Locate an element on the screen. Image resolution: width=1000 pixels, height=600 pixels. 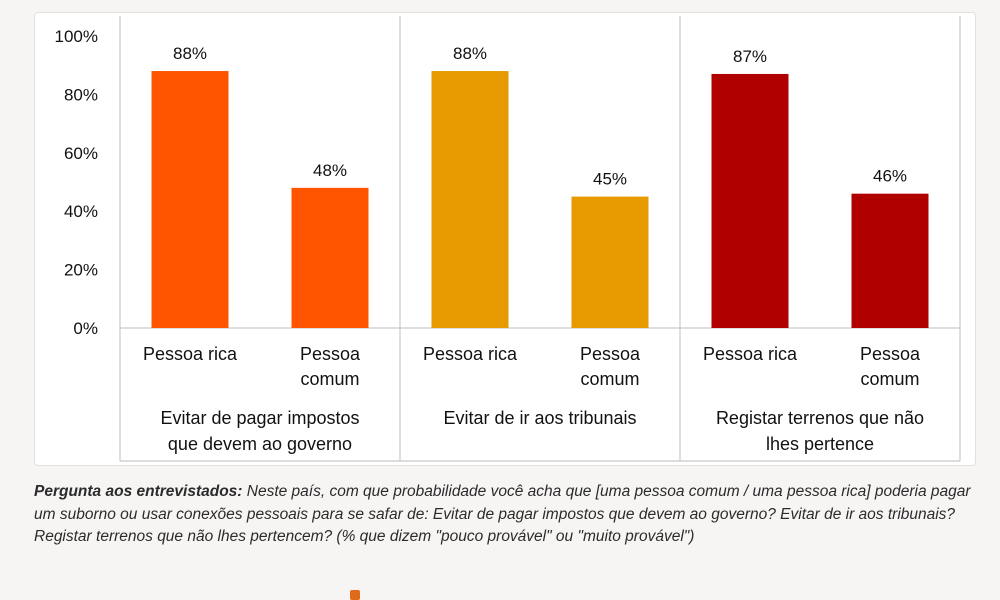
group-label: Evitar de pagar impostos is located at coordinates (259, 418).